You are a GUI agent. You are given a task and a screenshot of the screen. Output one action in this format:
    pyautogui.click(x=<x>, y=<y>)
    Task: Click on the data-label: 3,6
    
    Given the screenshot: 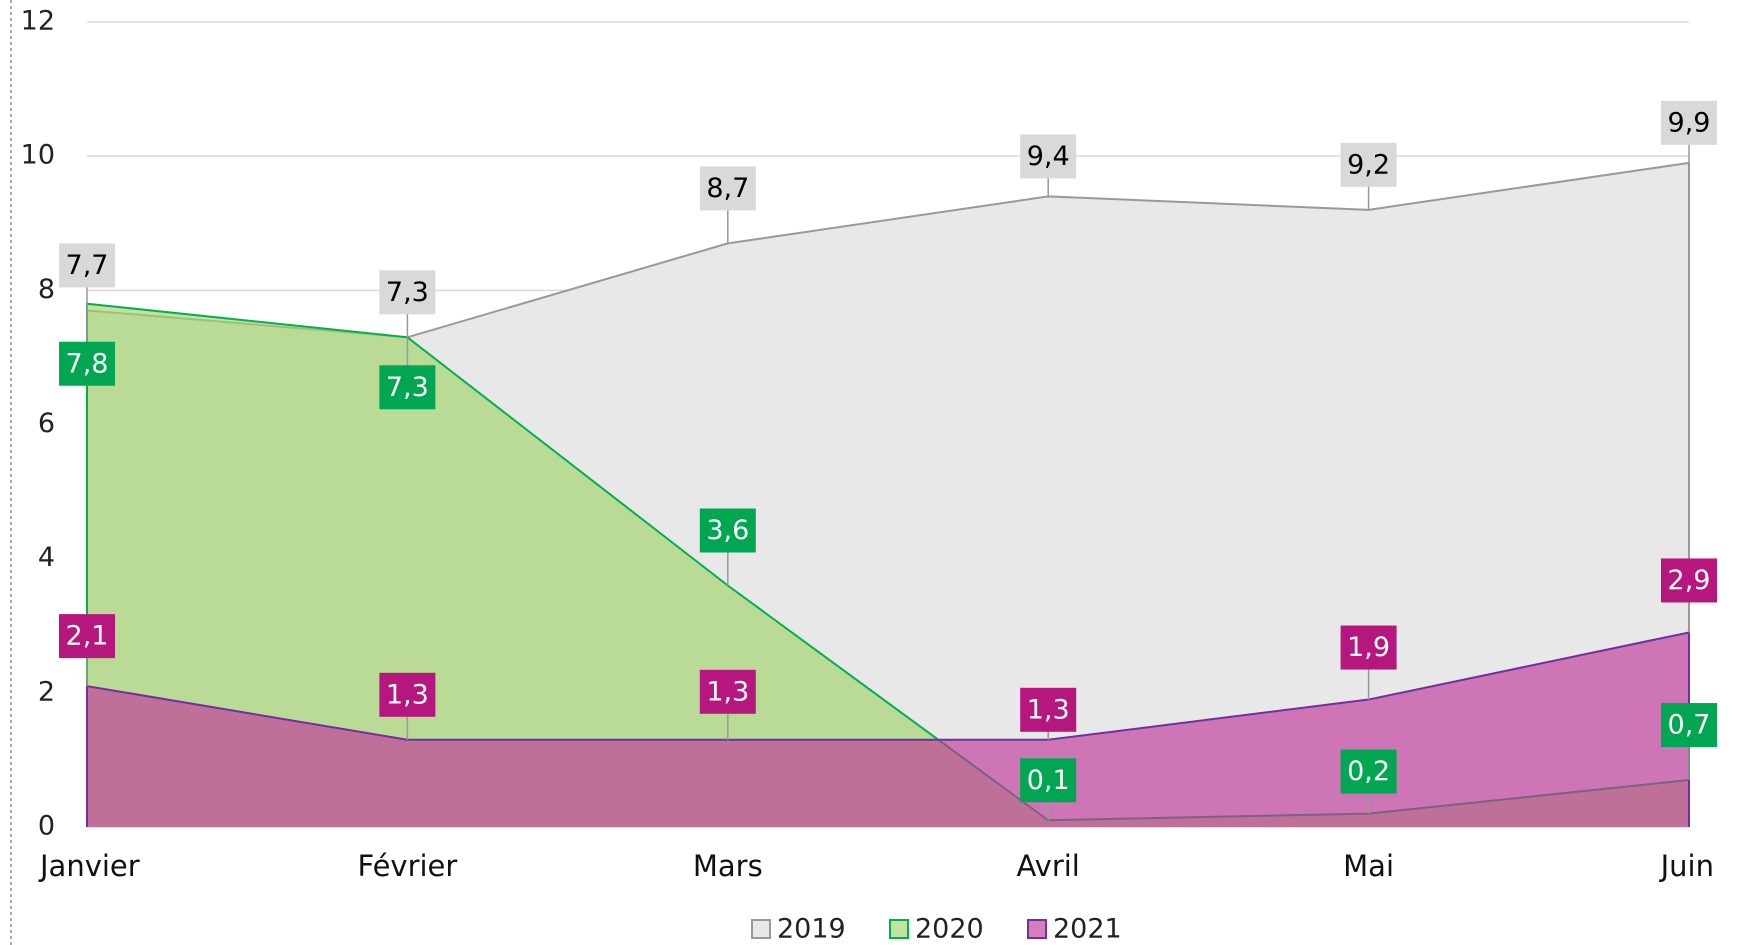 What is the action you would take?
    pyautogui.click(x=727, y=530)
    